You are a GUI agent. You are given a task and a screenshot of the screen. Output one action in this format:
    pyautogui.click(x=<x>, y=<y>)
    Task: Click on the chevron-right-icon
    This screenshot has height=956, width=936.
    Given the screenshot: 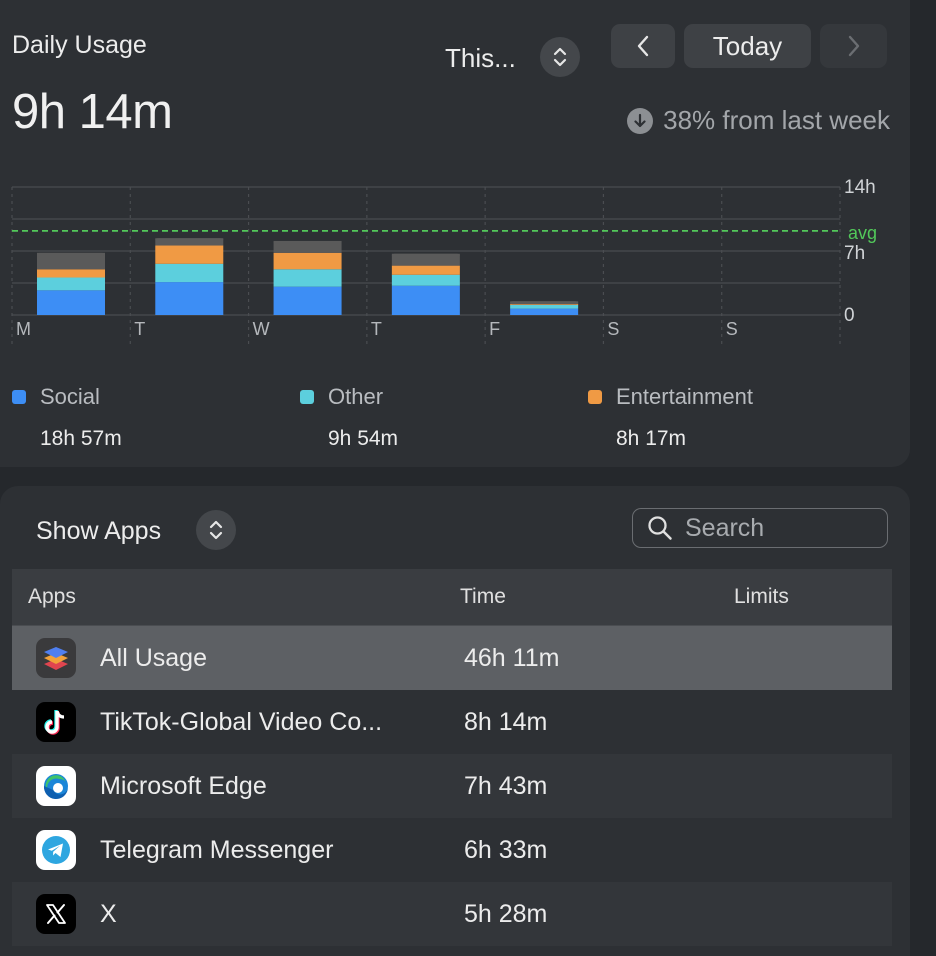 What is the action you would take?
    pyautogui.click(x=853, y=46)
    